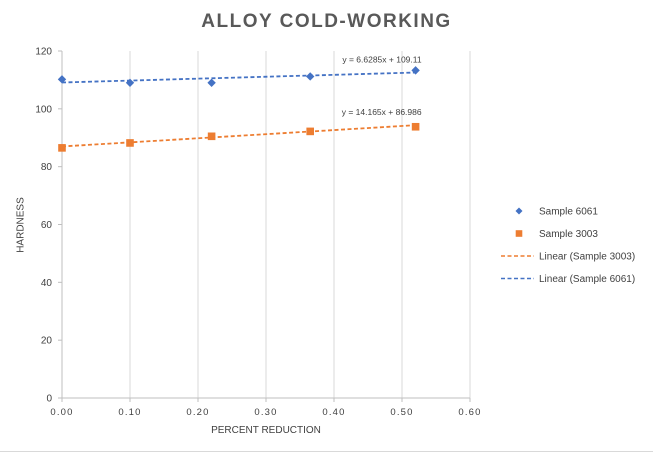 This screenshot has width=653, height=455. What do you see at coordinates (49, 399) in the screenshot?
I see `y-tick-label: 0` at bounding box center [49, 399].